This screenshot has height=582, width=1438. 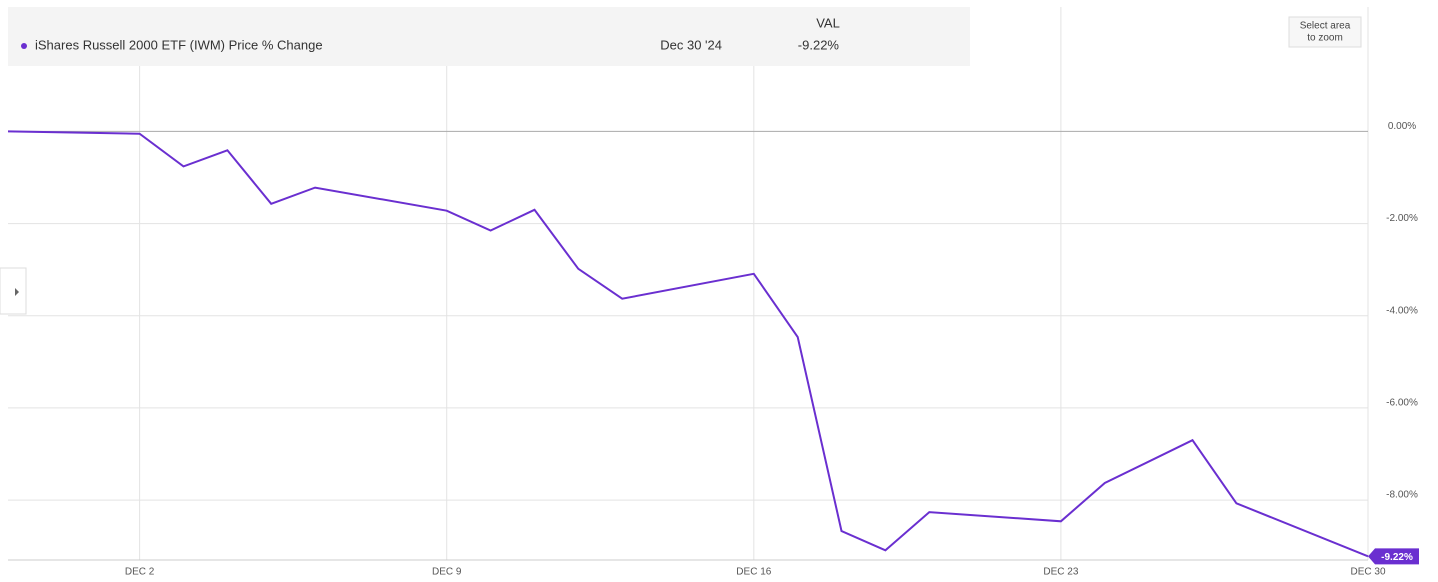 What do you see at coordinates (1060, 572) in the screenshot?
I see `x-tick-label: DEC 23` at bounding box center [1060, 572].